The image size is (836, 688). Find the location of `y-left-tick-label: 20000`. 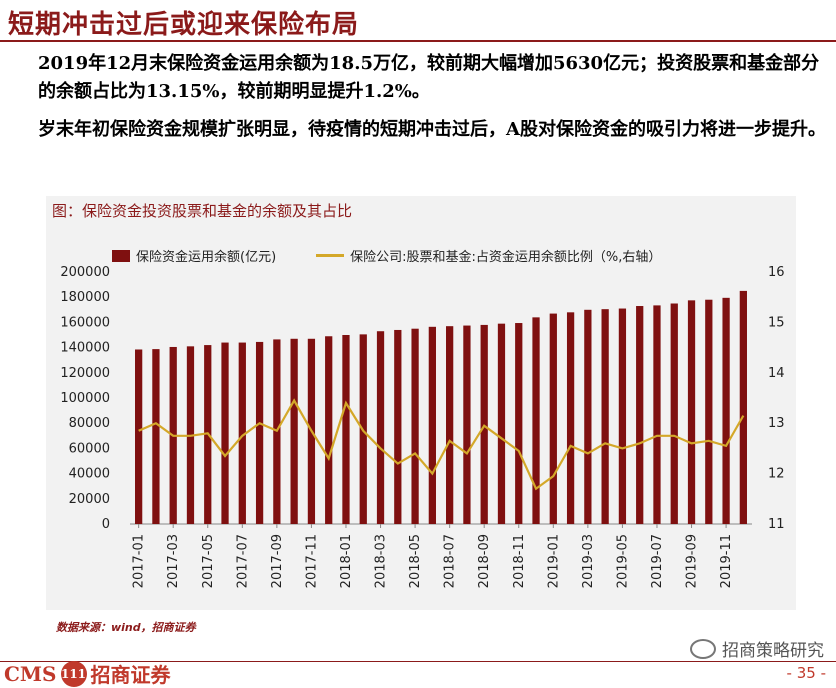

y-left-tick-label: 20000 is located at coordinates (89, 499).